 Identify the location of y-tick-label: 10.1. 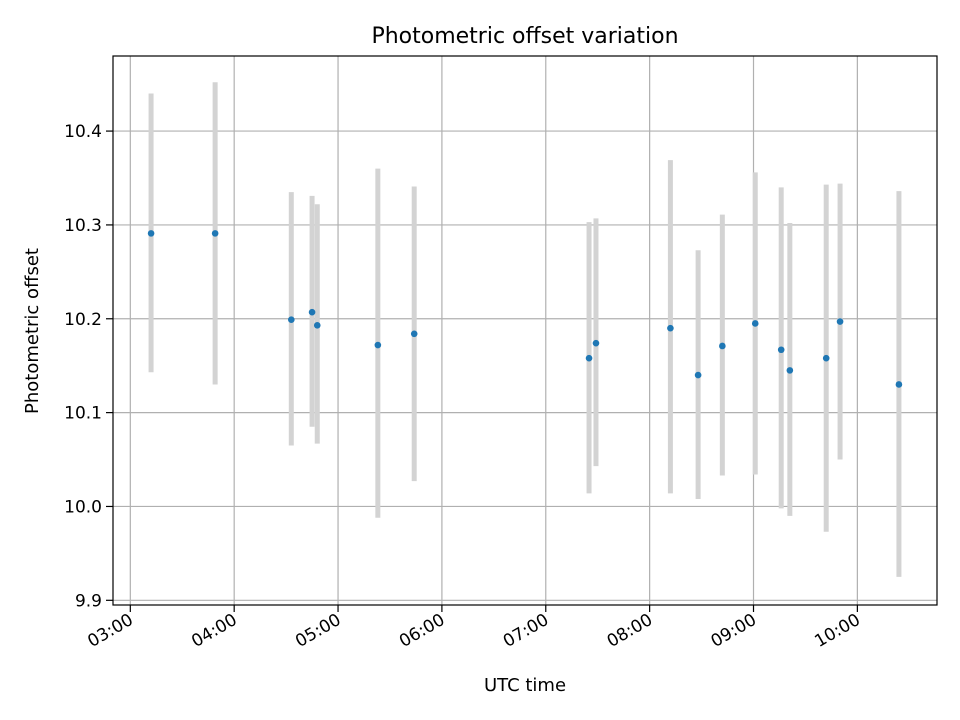
(83, 414).